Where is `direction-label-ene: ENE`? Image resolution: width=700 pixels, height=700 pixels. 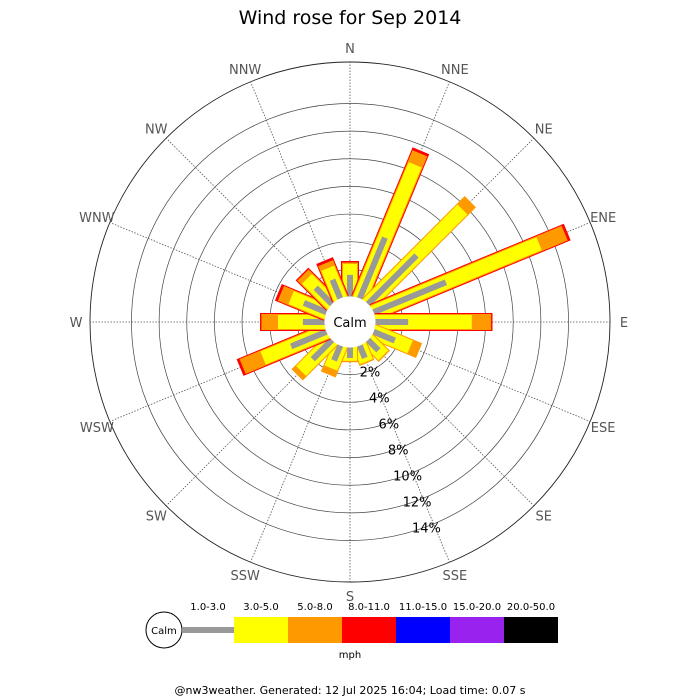
direction-label-ene: ENE is located at coordinates (603, 218).